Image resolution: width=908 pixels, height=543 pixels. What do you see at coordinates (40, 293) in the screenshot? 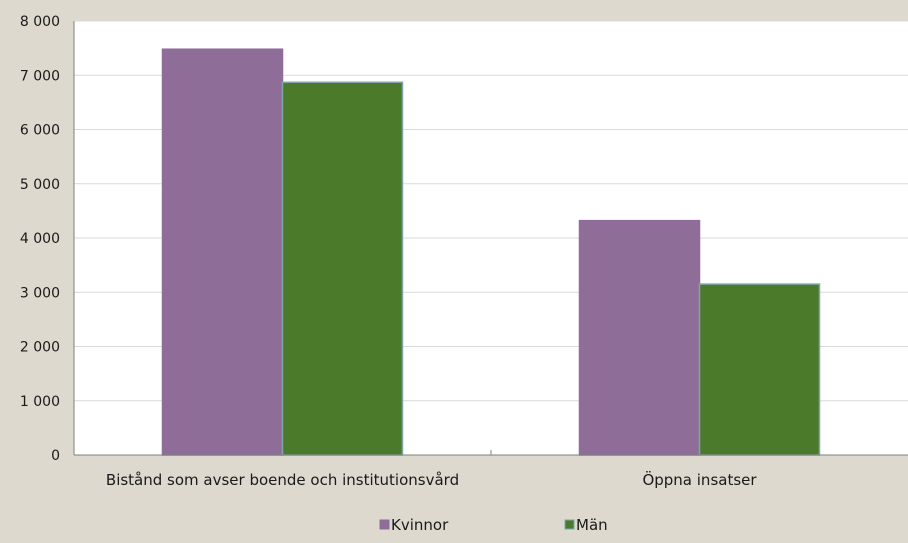
I see `y-tick-label: 3 000` at bounding box center [40, 293].